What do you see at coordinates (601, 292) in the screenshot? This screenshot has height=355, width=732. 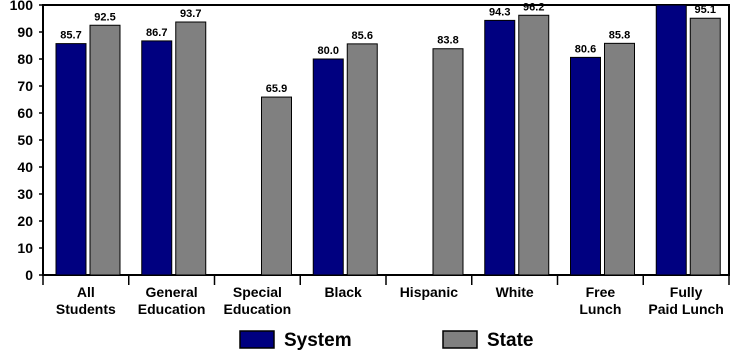 I see `x-category-label: Free` at bounding box center [601, 292].